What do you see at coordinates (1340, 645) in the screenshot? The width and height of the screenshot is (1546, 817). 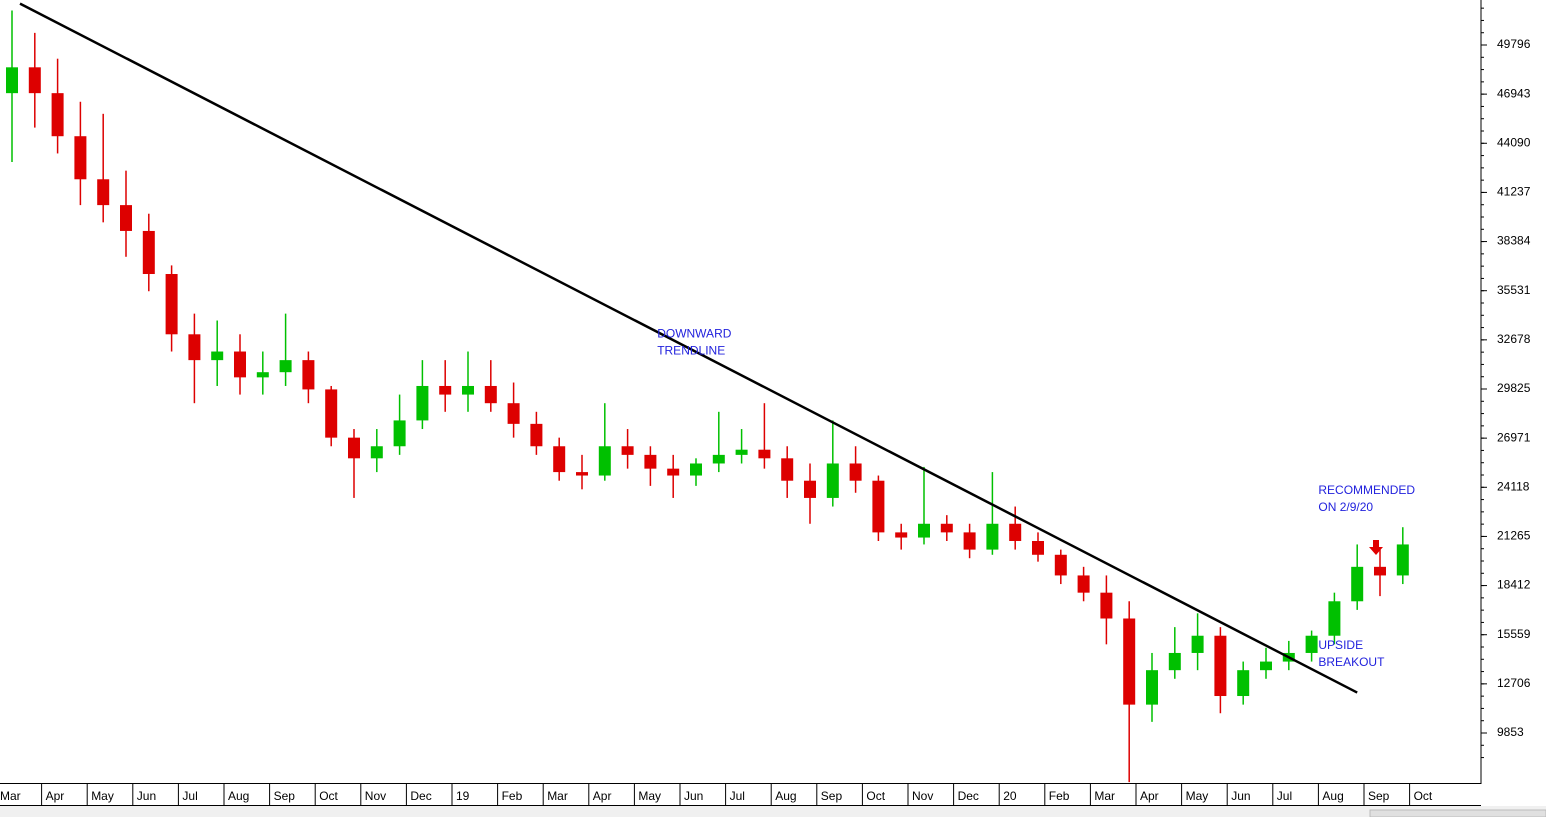 I see `annotation: UPSIDE` at bounding box center [1340, 645].